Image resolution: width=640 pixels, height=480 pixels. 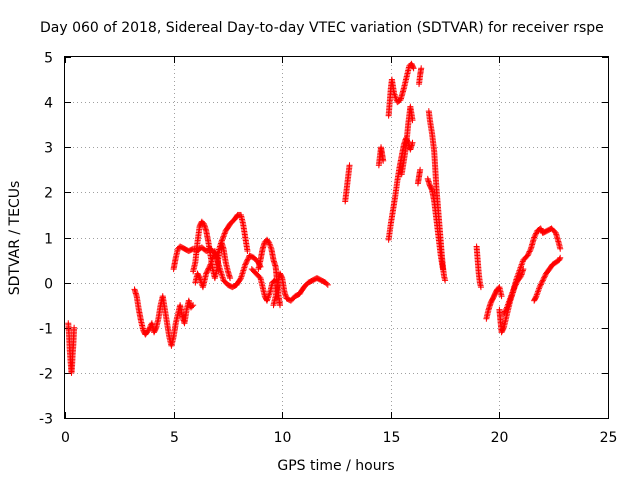 What do you see at coordinates (500, 438) in the screenshot?
I see `x-tick-label: 20` at bounding box center [500, 438].